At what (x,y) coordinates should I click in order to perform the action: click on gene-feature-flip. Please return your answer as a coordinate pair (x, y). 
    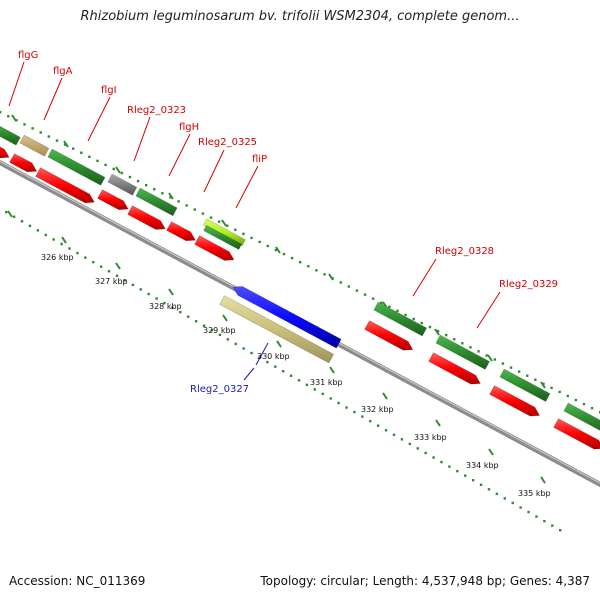
    Looking at the image, I should click on (223, 237).